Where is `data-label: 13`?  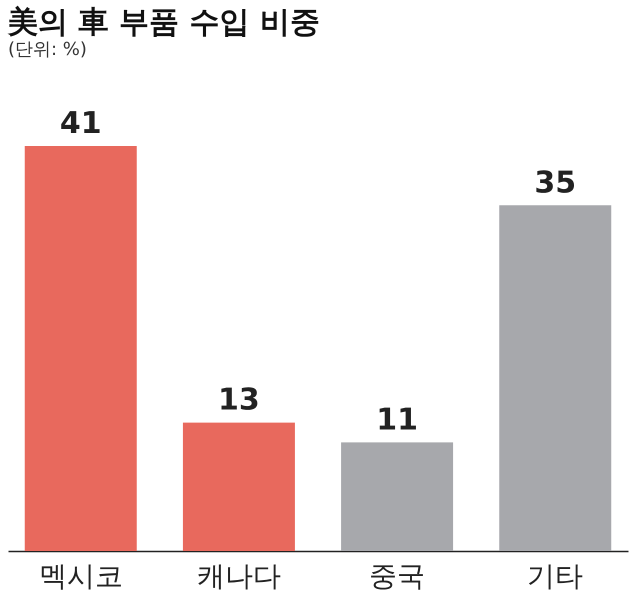
data-label: 13 is located at coordinates (239, 400).